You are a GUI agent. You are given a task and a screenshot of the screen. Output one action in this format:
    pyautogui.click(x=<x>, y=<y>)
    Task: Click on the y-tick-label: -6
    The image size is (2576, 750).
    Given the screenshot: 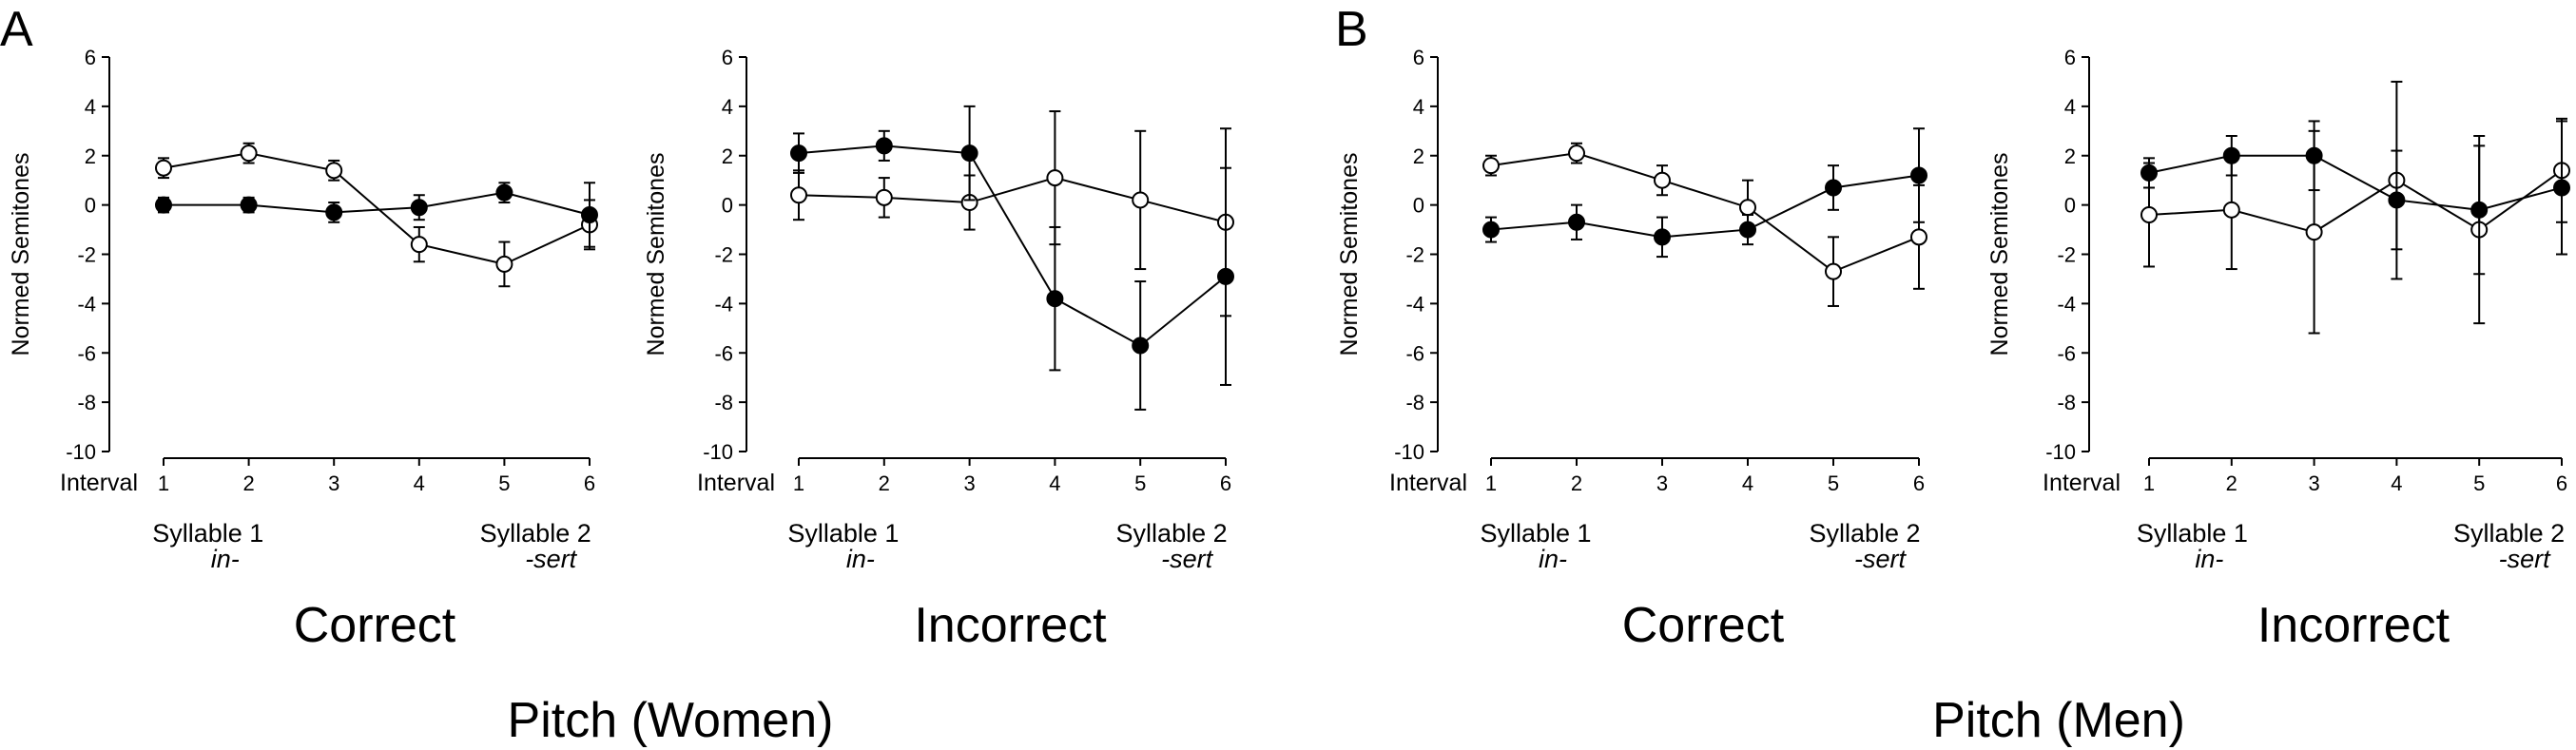 What is the action you would take?
    pyautogui.click(x=2066, y=353)
    